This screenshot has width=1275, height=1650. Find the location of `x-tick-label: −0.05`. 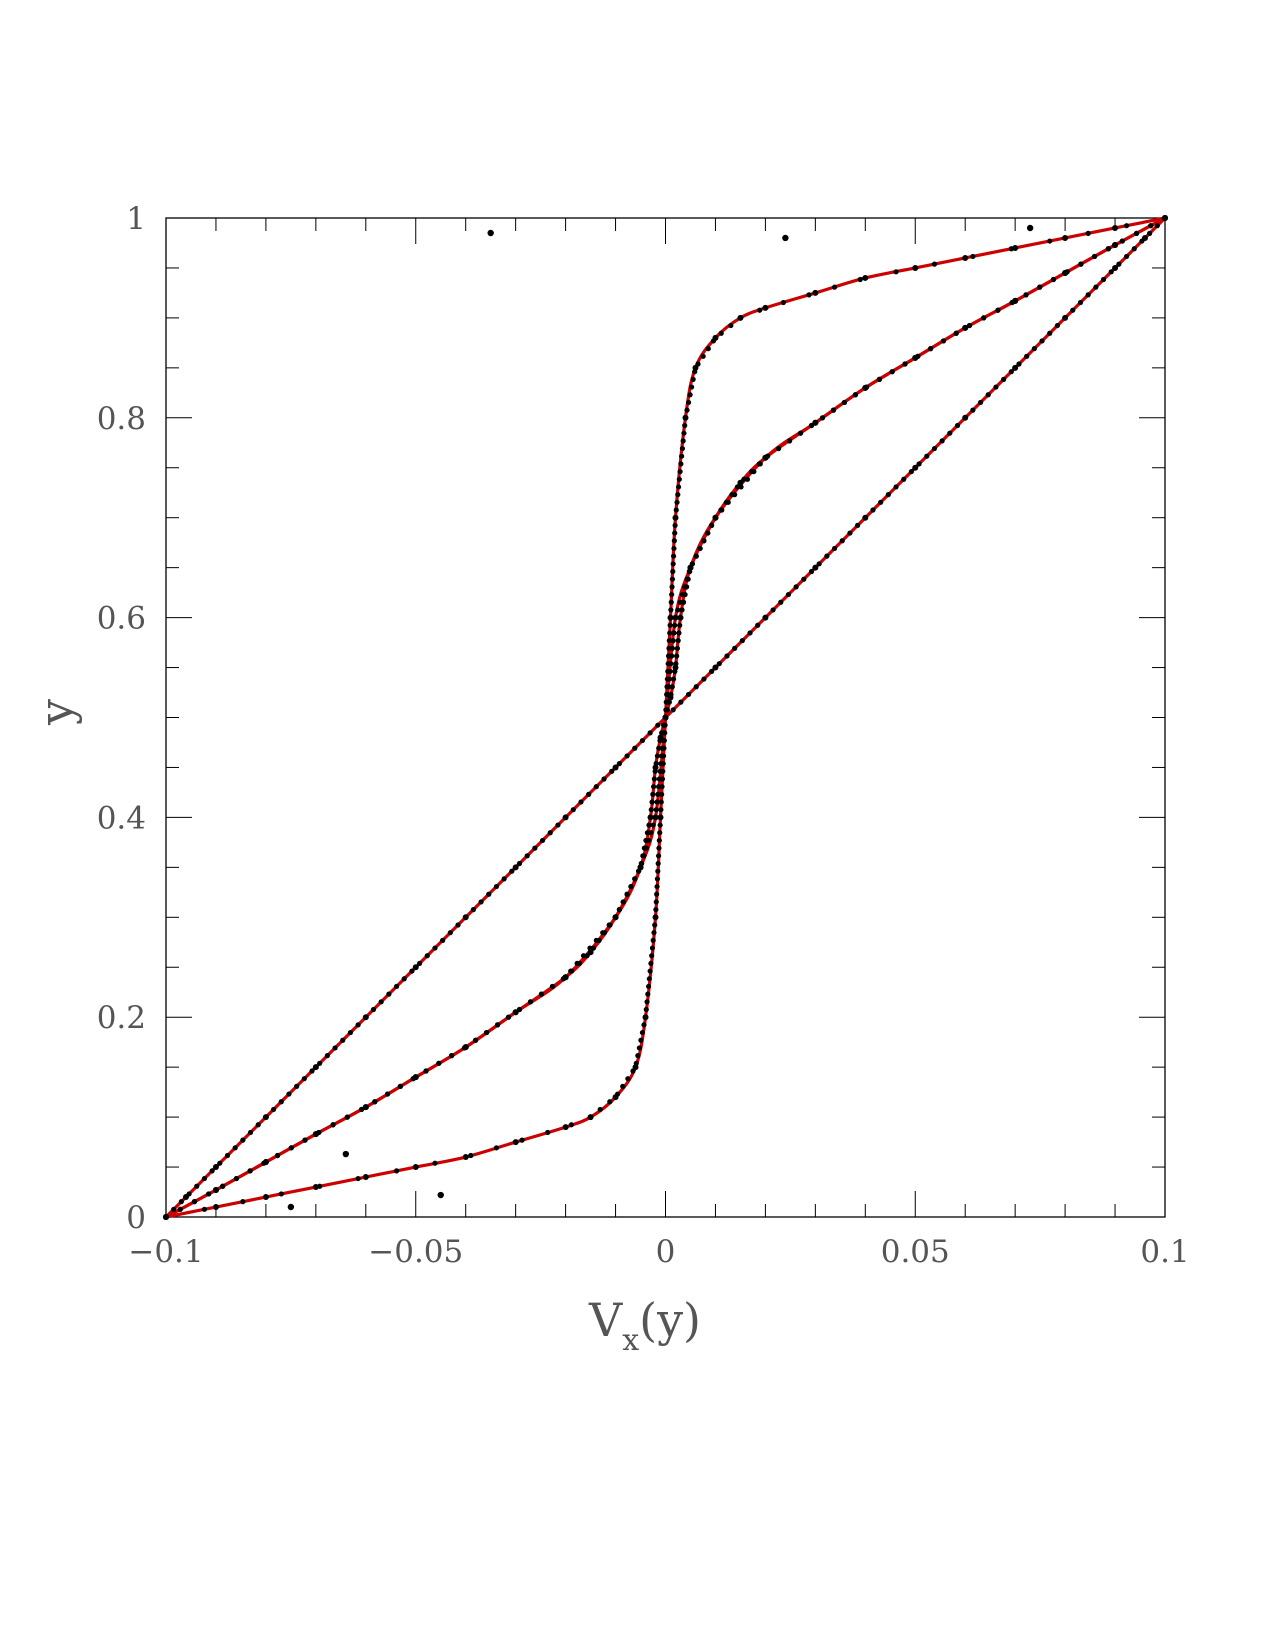

x-tick-label: −0.05 is located at coordinates (415, 1252).